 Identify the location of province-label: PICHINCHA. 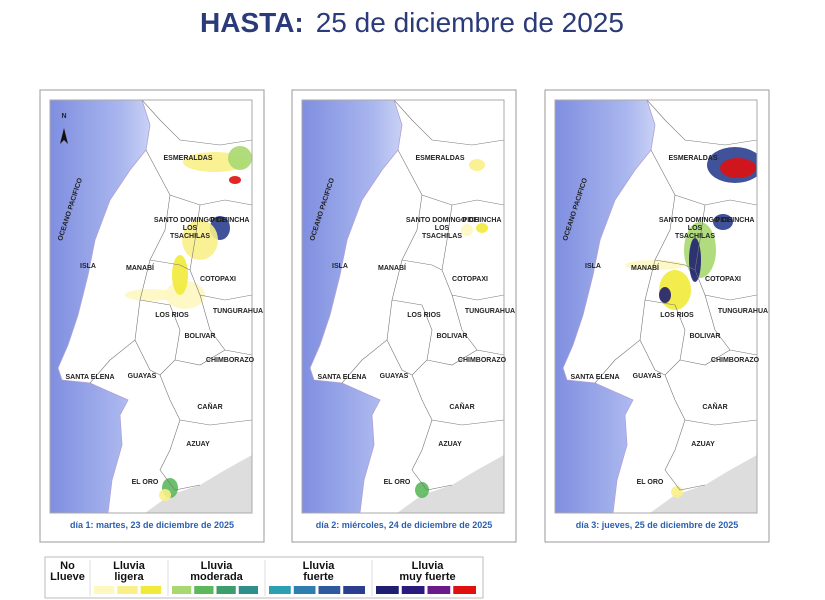
(230, 220).